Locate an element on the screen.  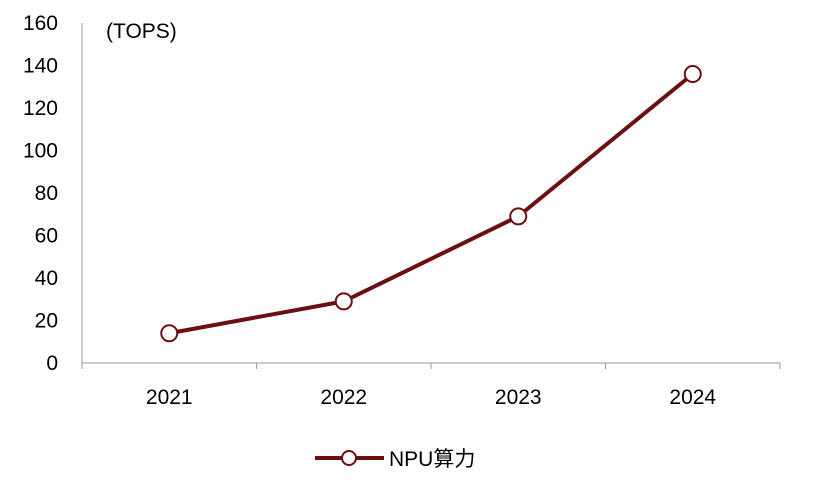
y-tick-label: 160 is located at coordinates (40, 23).